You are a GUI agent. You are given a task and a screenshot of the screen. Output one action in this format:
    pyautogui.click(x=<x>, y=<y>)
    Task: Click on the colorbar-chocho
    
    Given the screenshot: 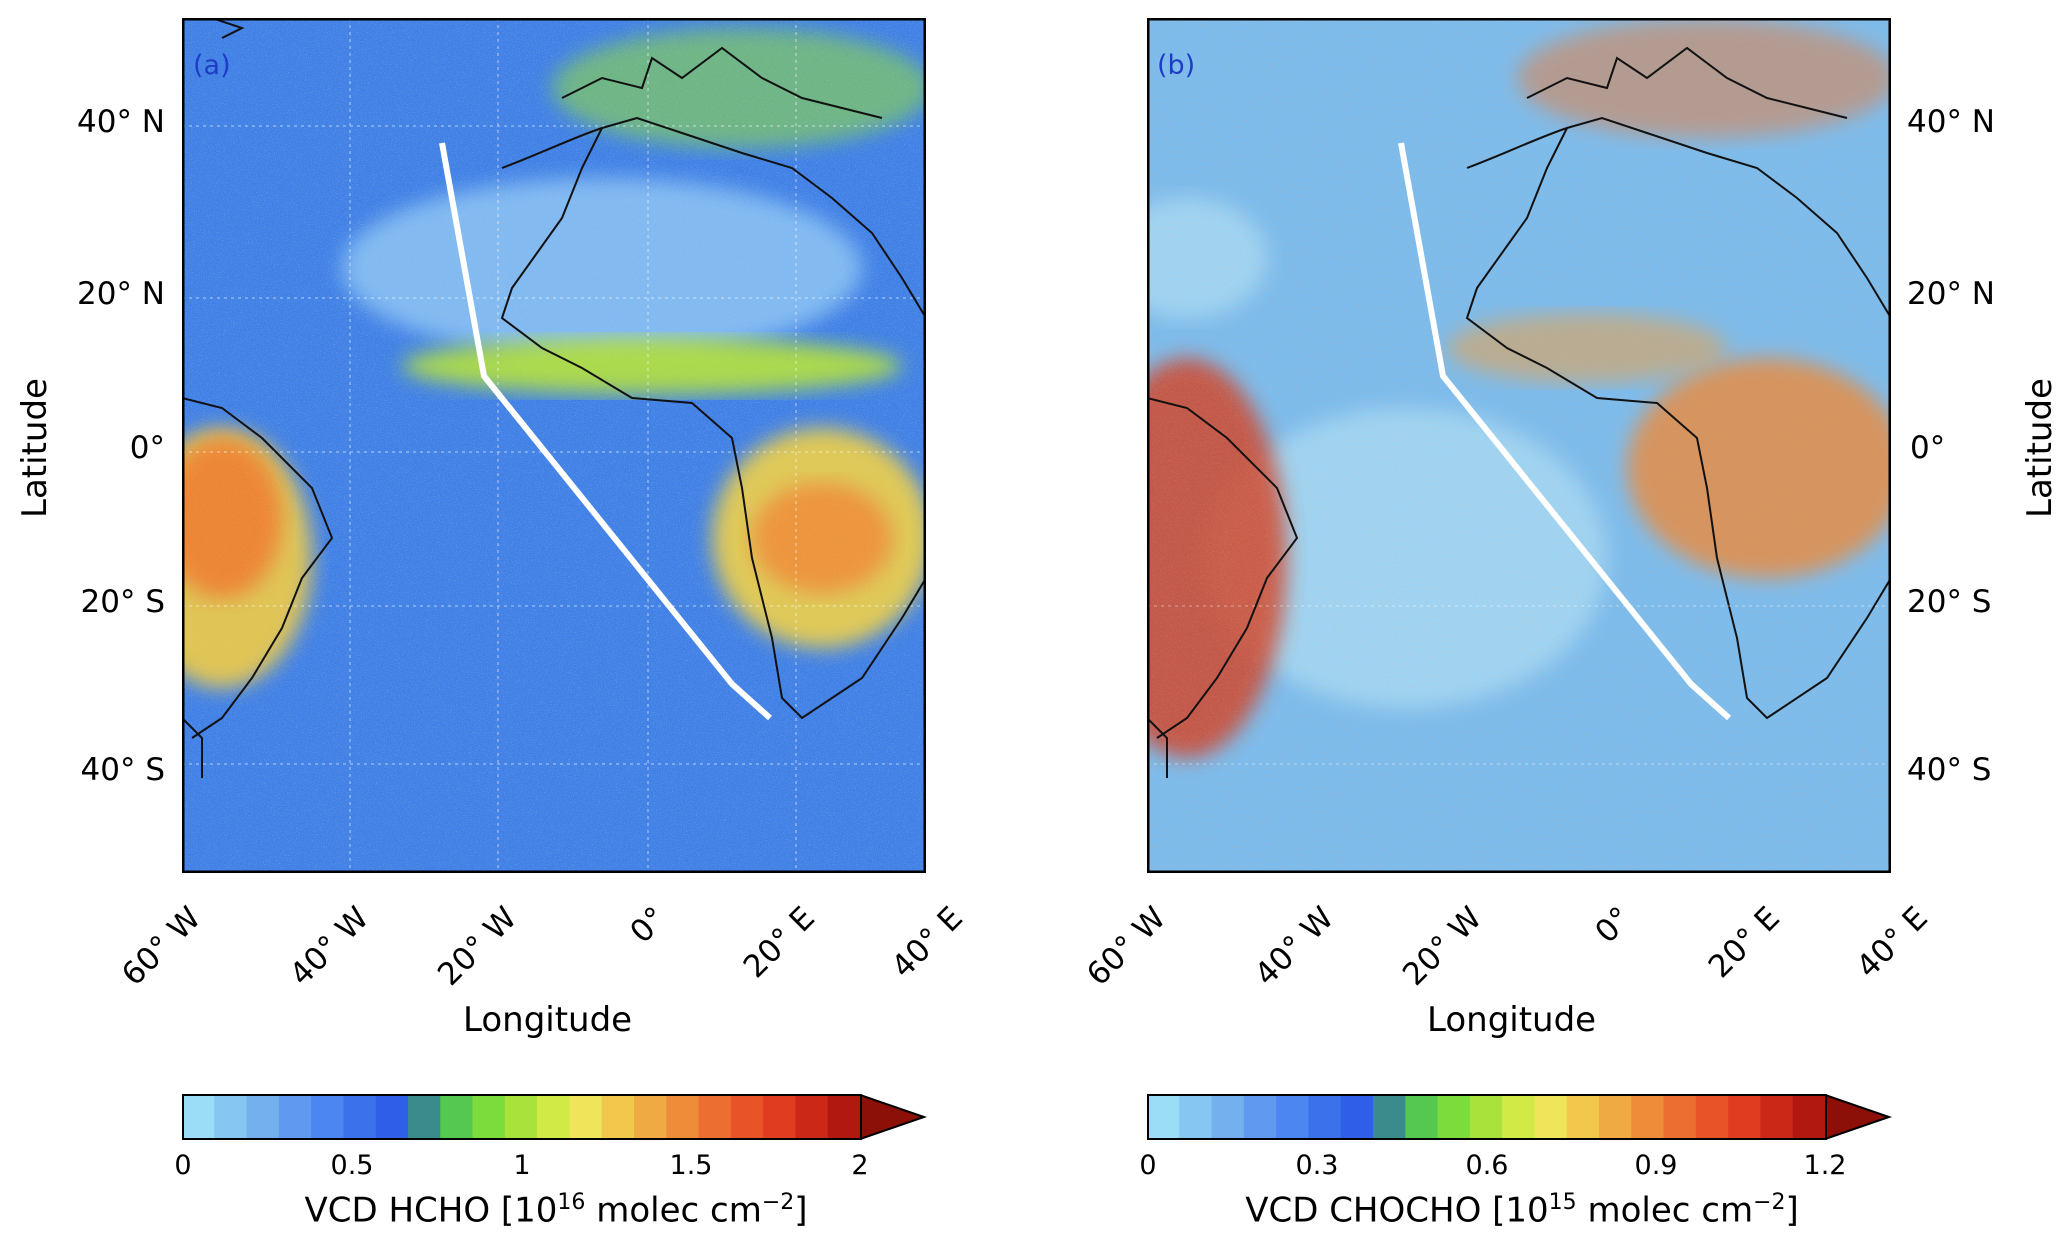 What is the action you would take?
    pyautogui.click(x=1520, y=1117)
    